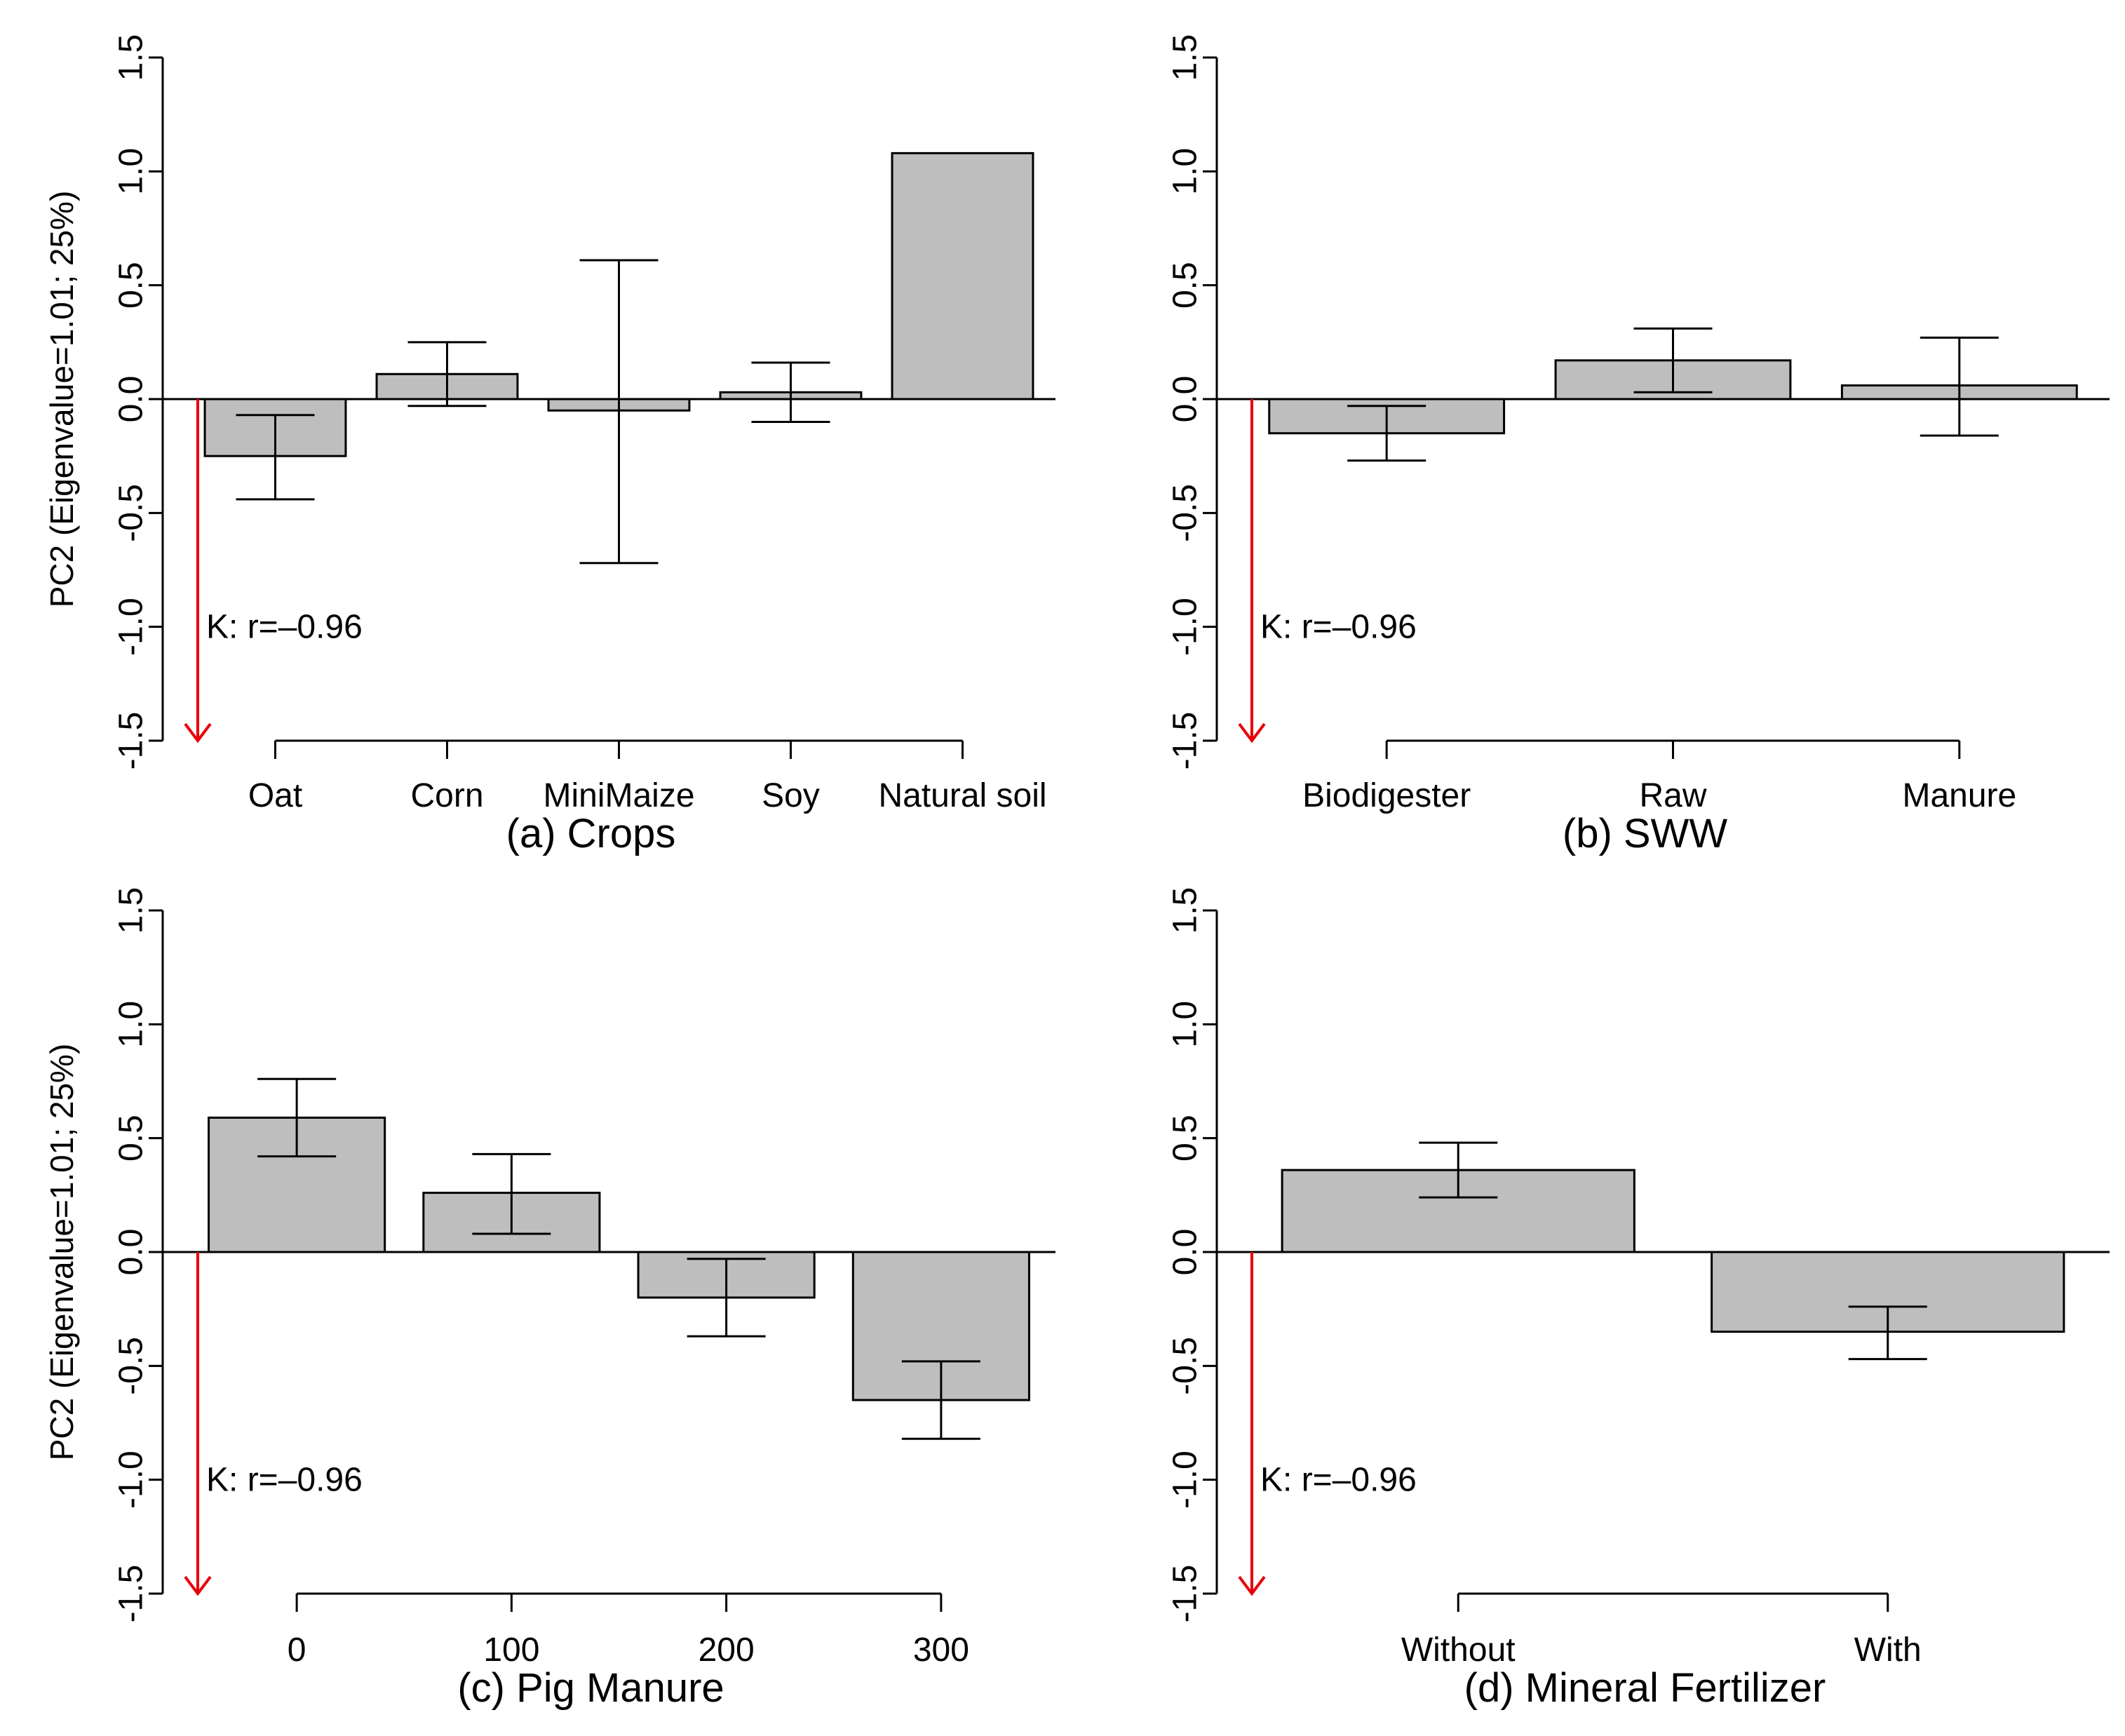 The width and height of the screenshot is (2125, 1736). I want to click on panel-title: (a) Crops, so click(591, 833).